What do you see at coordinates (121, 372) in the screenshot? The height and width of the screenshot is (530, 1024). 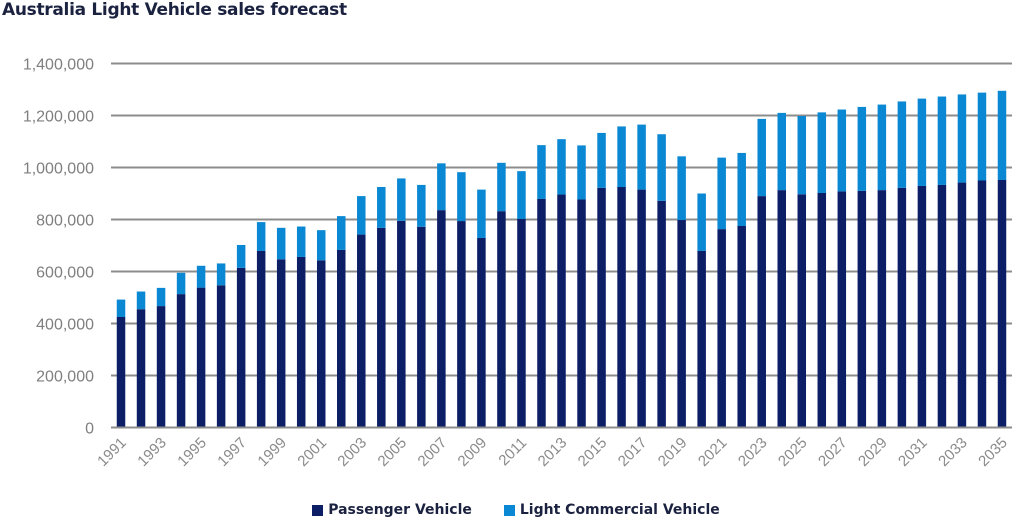 I see `bar-passenger-vehicle-1991` at bounding box center [121, 372].